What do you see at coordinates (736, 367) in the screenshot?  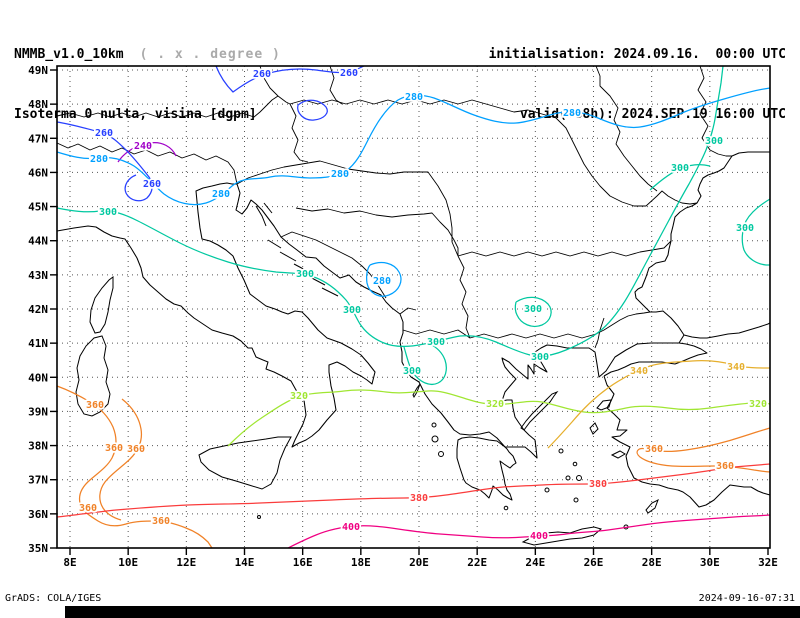 I see `contour-label-340: 340` at bounding box center [736, 367].